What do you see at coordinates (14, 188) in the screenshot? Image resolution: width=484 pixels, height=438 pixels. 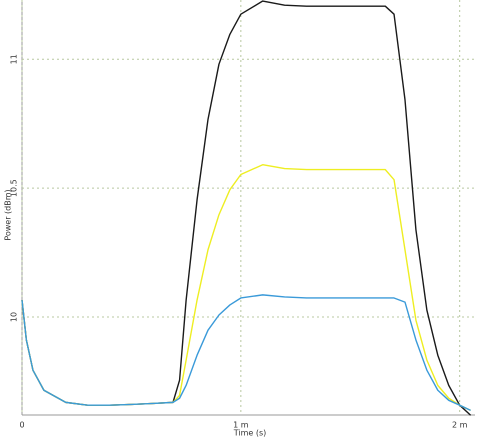 I see `y-tick-label: 10.5` at bounding box center [14, 188].